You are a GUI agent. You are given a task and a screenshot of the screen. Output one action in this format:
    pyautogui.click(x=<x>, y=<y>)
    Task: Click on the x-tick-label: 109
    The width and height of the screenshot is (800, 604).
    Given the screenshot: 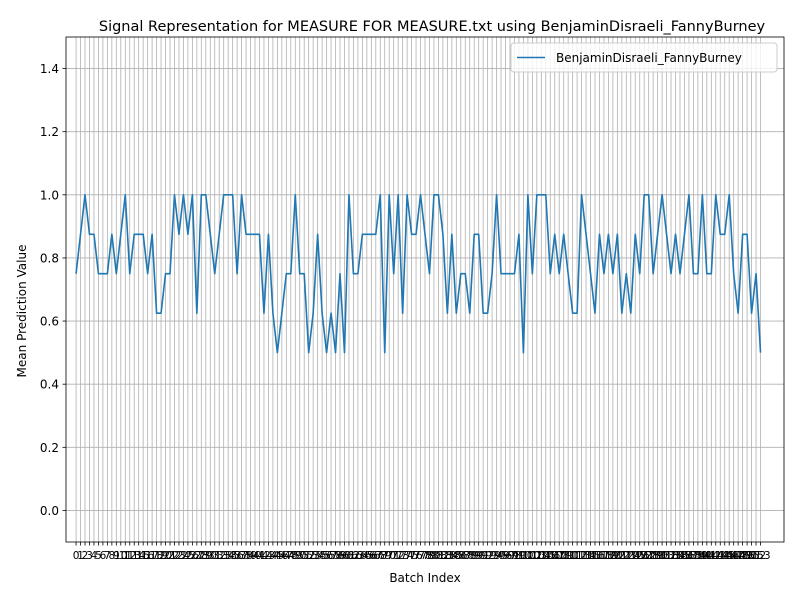 What is the action you would take?
    pyautogui.click(x=564, y=556)
    